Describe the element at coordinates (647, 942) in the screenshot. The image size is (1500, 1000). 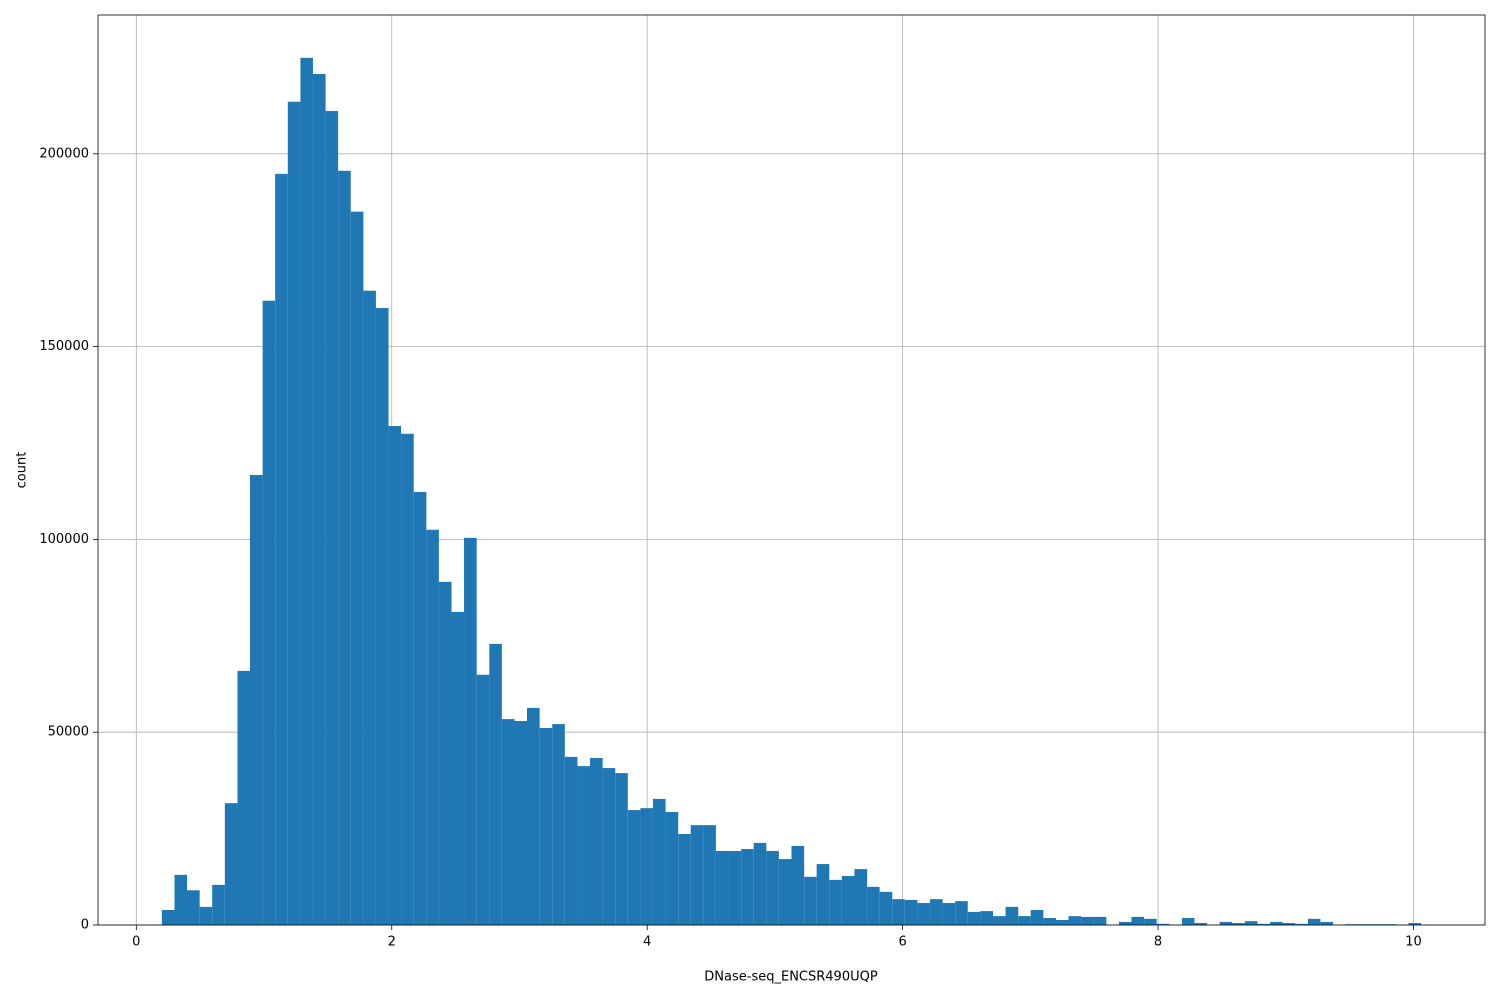
I see `x-tick-label: 4` at that location.